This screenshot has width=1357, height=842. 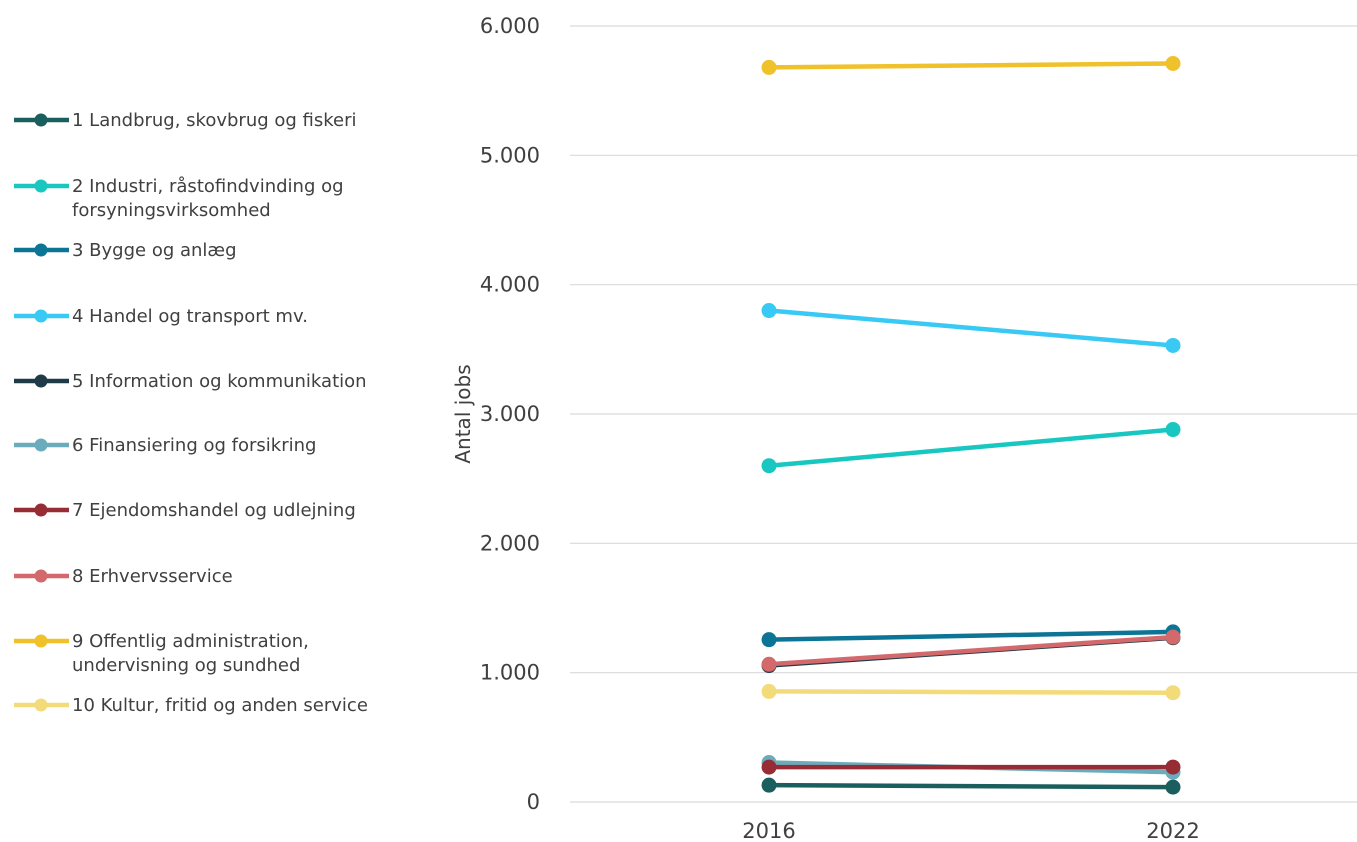 I want to click on legend-item: 4 Handel og transport mv., so click(x=161, y=316).